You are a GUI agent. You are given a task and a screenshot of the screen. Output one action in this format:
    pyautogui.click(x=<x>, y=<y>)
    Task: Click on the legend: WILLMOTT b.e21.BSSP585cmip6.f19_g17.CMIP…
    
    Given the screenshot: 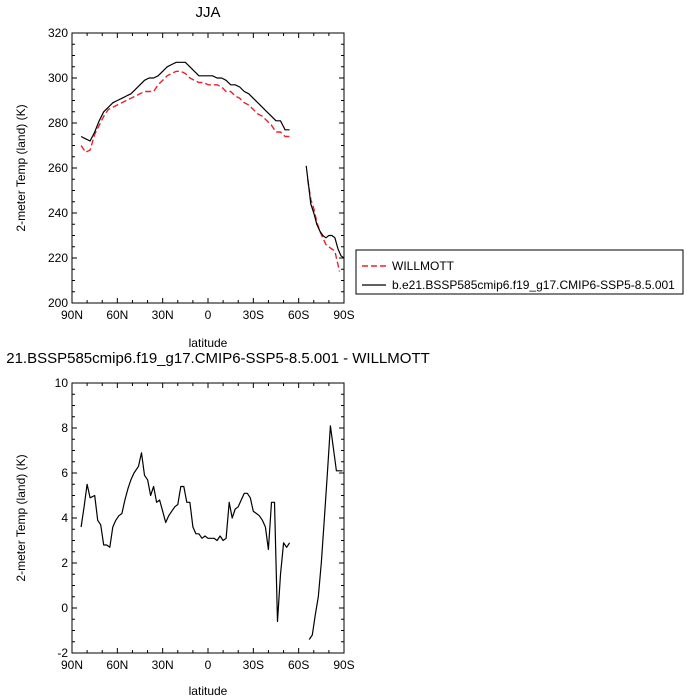 What is the action you would take?
    pyautogui.click(x=519, y=272)
    